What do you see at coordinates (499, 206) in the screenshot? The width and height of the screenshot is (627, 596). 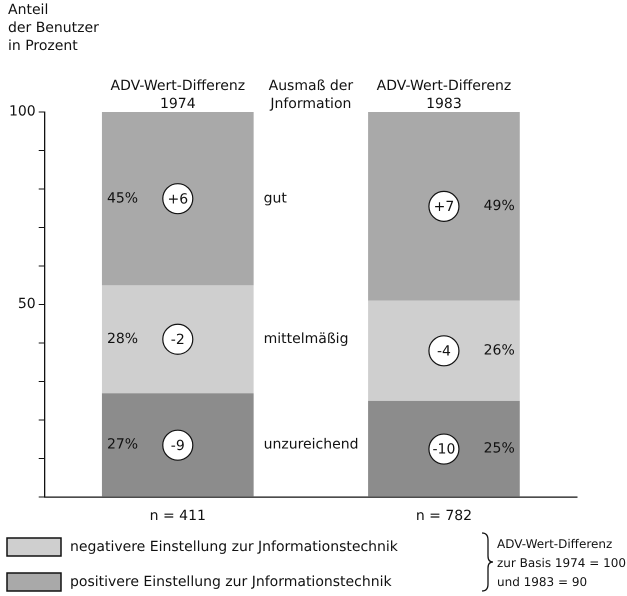 I see `data-label: 49%` at bounding box center [499, 206].